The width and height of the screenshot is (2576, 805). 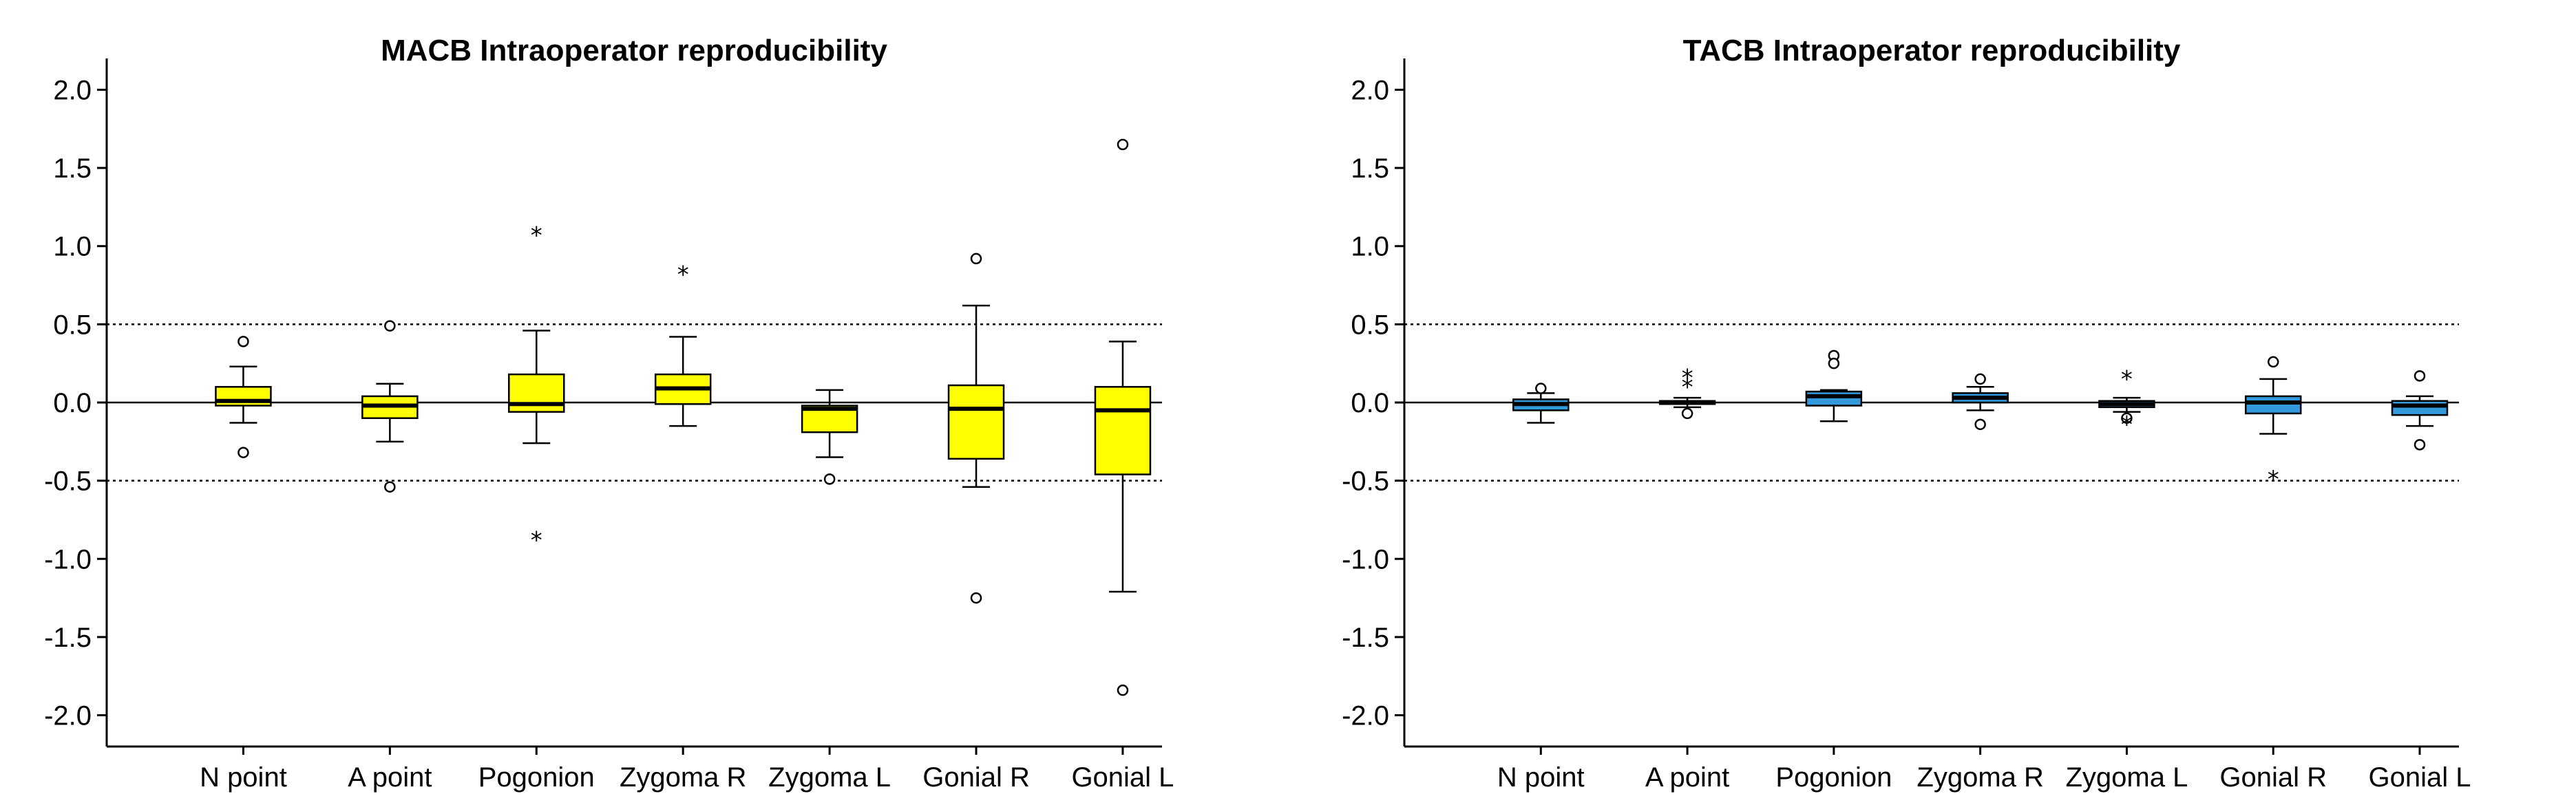 What do you see at coordinates (634, 51) in the screenshot?
I see `macb-chart-title: MACB Intraoperator reproducibility` at bounding box center [634, 51].